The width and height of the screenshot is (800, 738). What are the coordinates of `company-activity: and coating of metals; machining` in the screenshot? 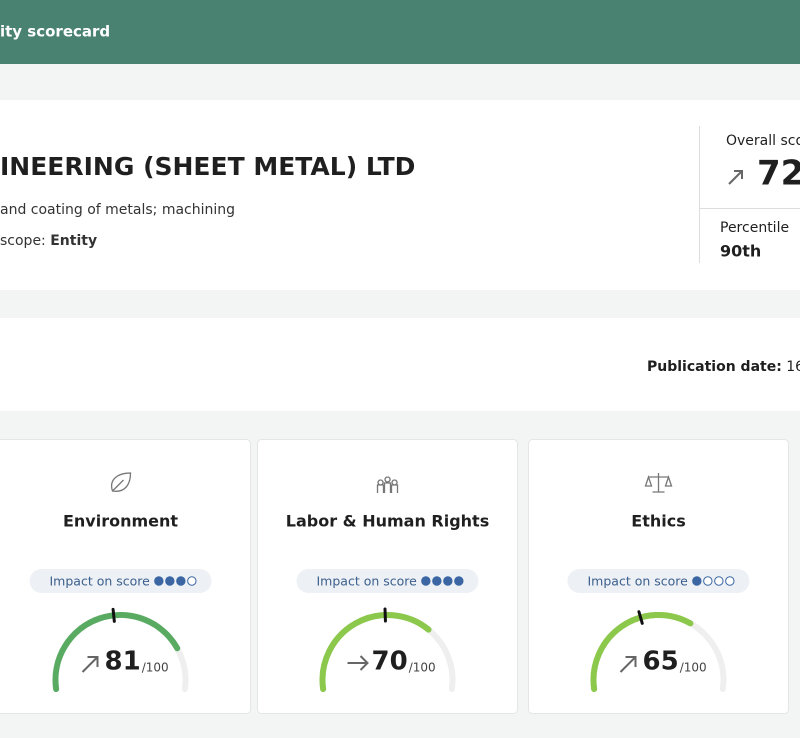 It's located at (117, 210).